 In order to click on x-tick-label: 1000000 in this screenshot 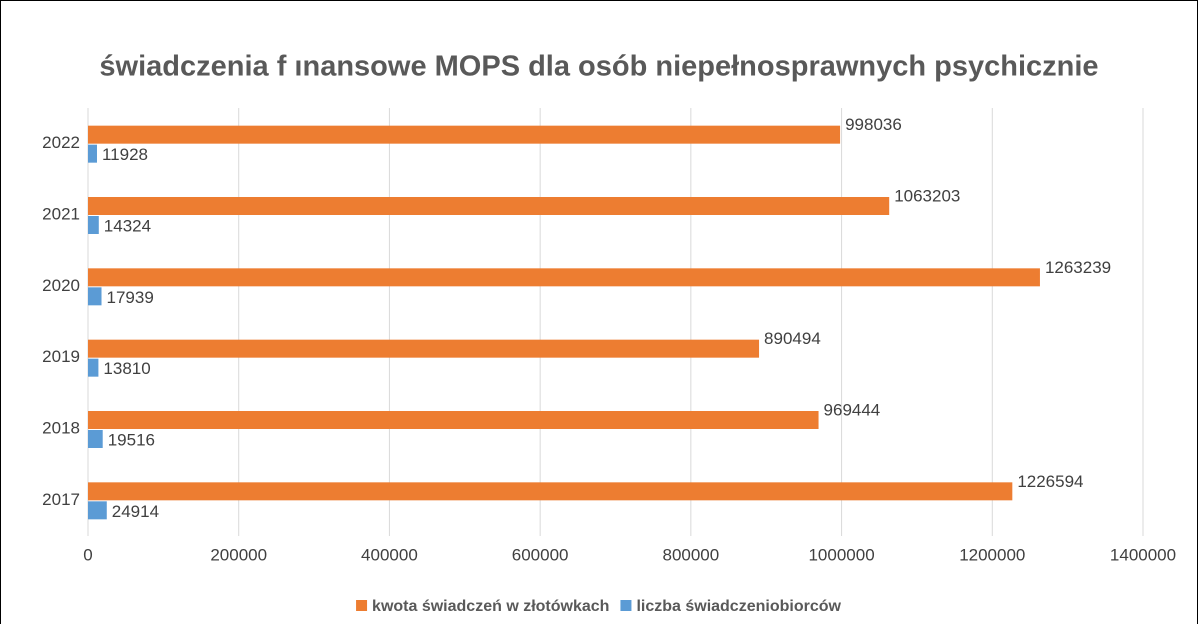, I will do `click(841, 554)`.